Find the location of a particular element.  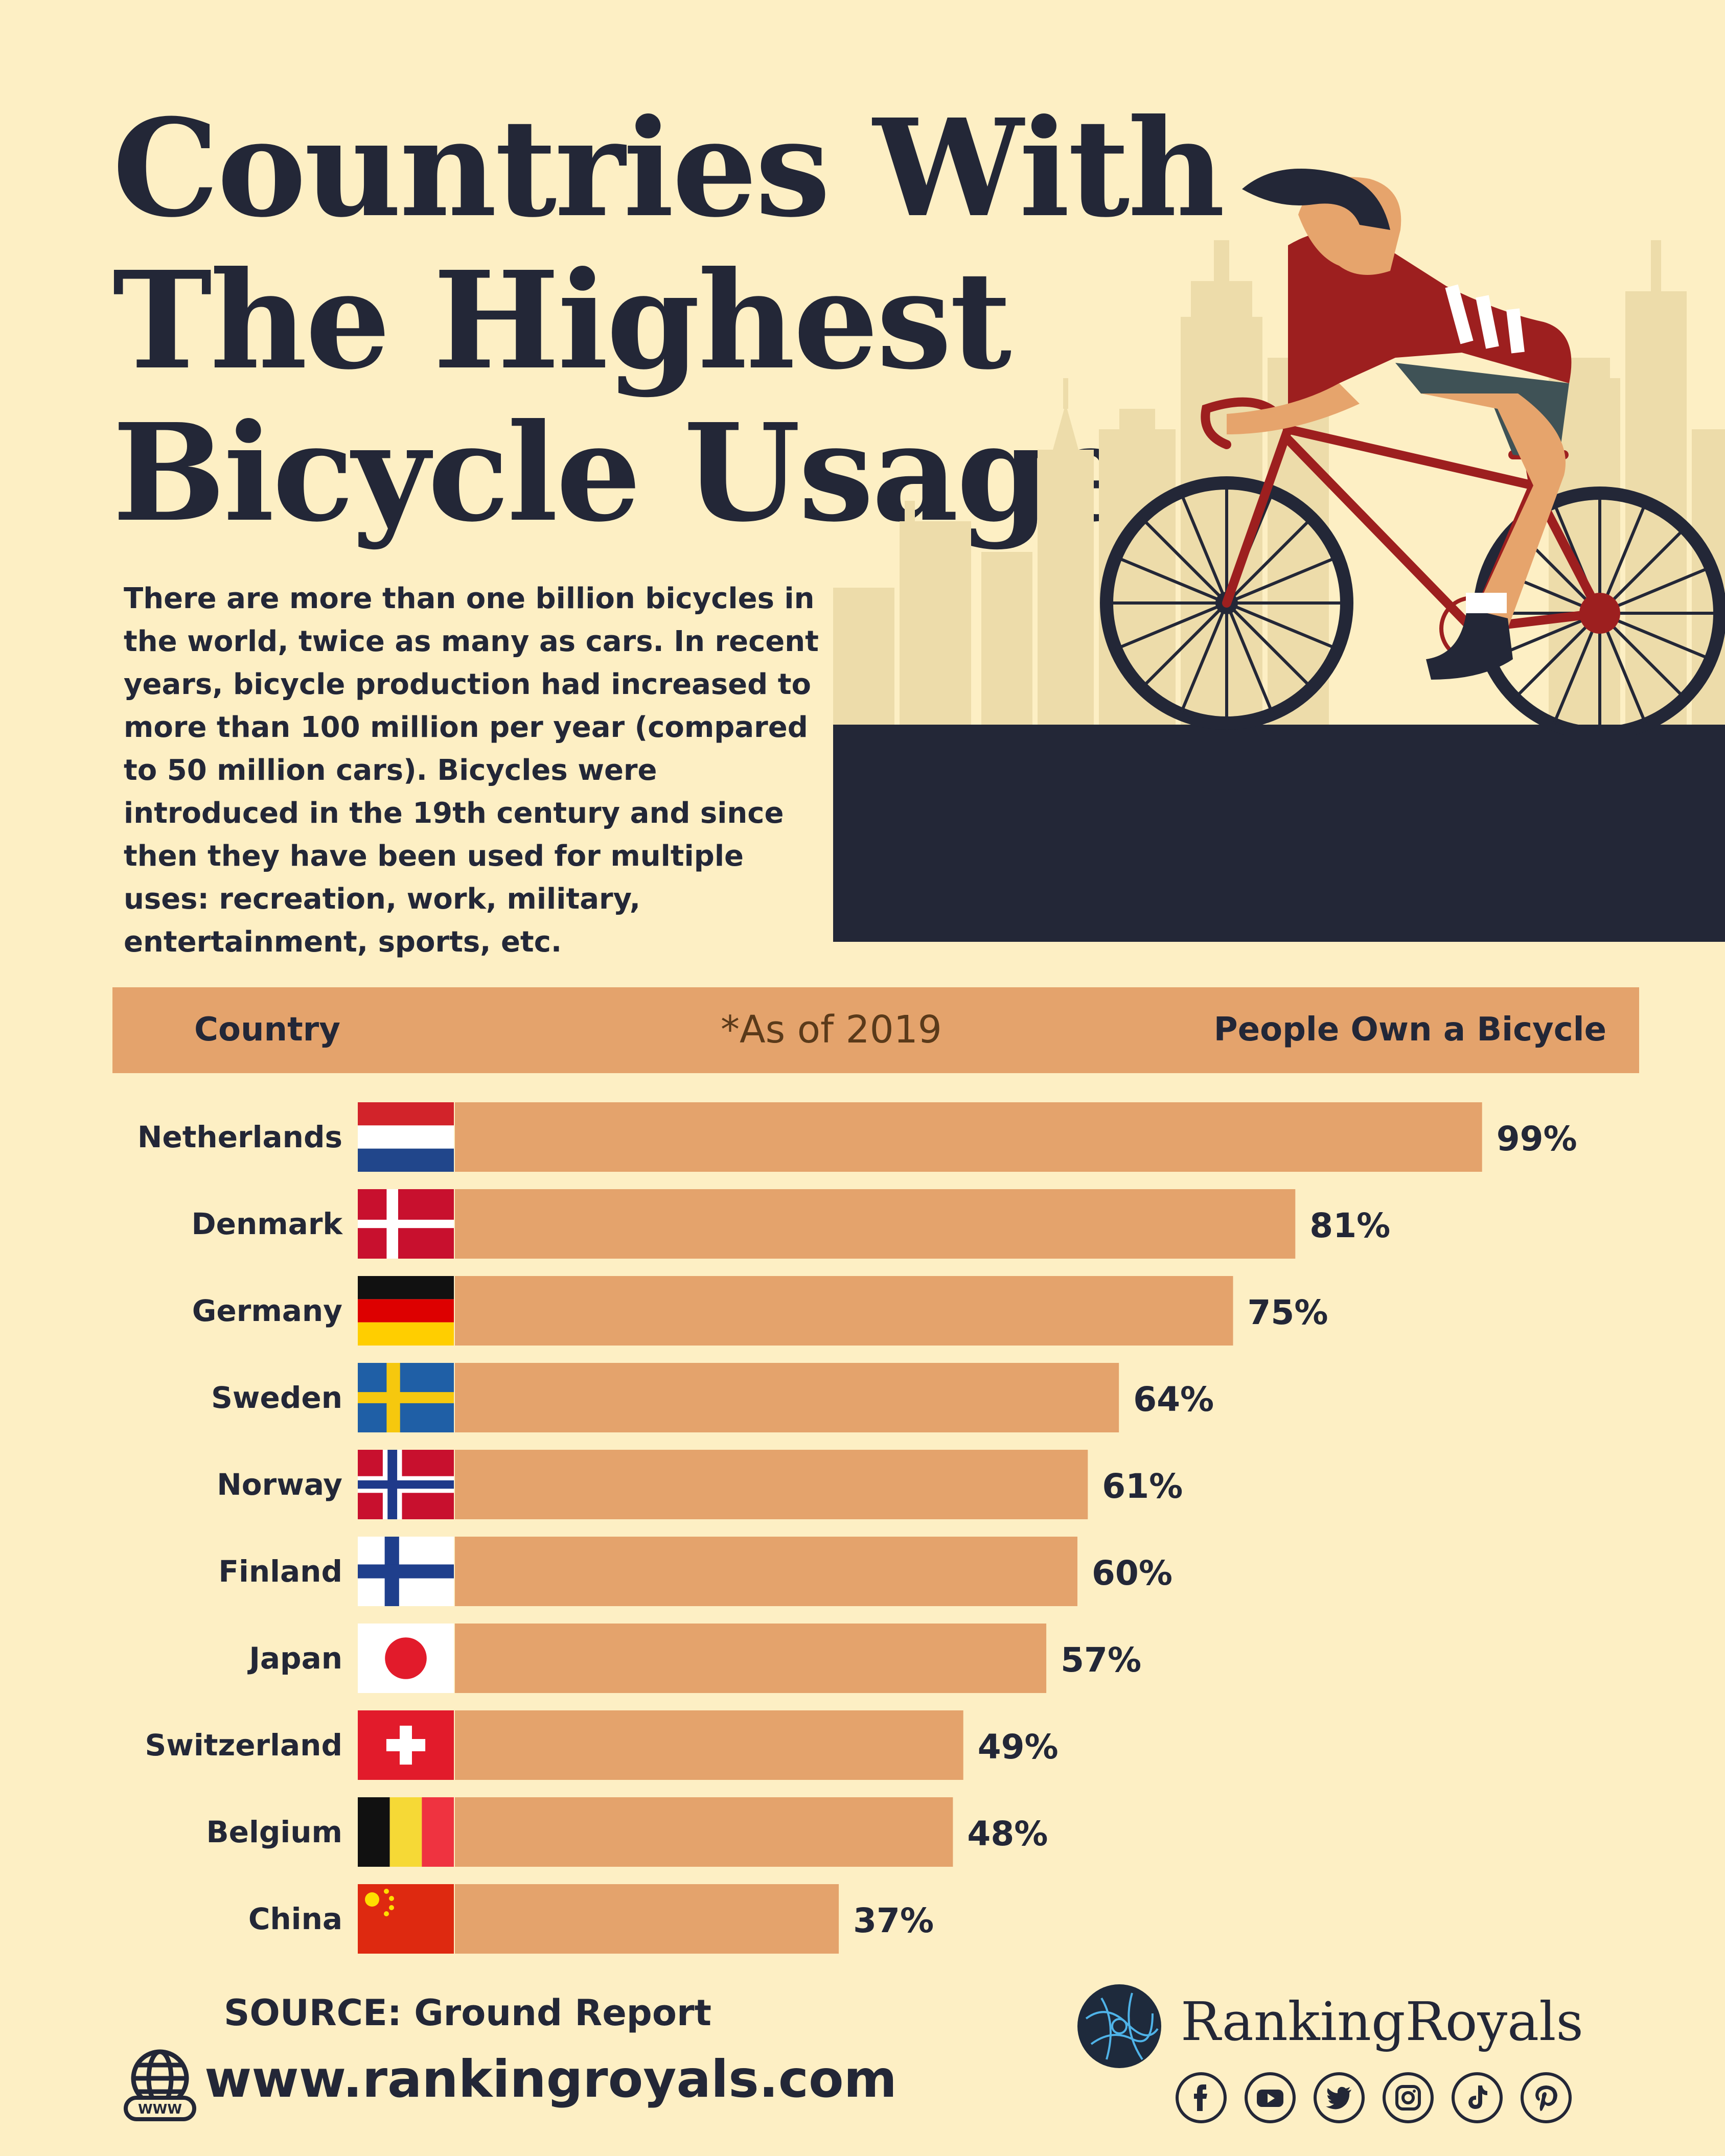

belgium-flag-icon is located at coordinates (406, 1832).